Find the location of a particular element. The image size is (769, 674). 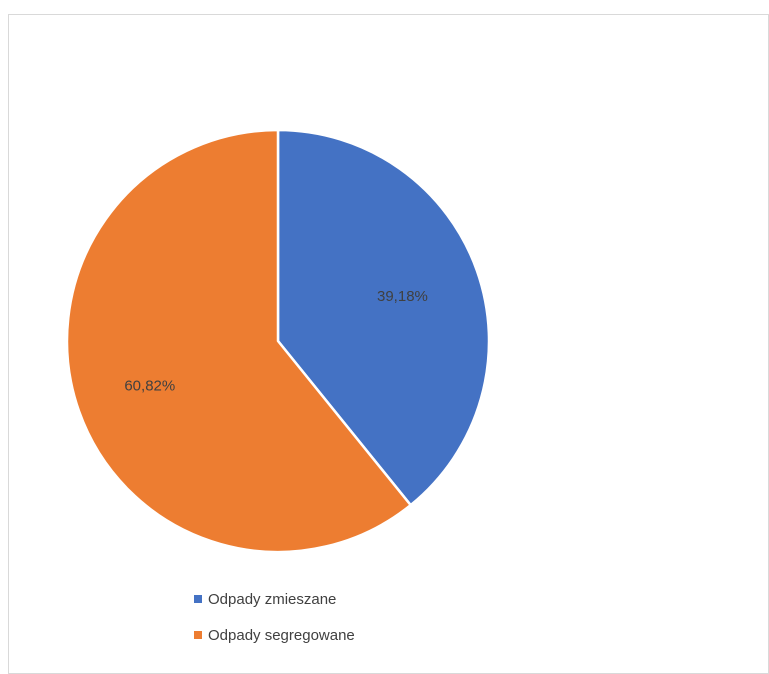

legend-swatch-odpady-segregowane is located at coordinates (198, 635).